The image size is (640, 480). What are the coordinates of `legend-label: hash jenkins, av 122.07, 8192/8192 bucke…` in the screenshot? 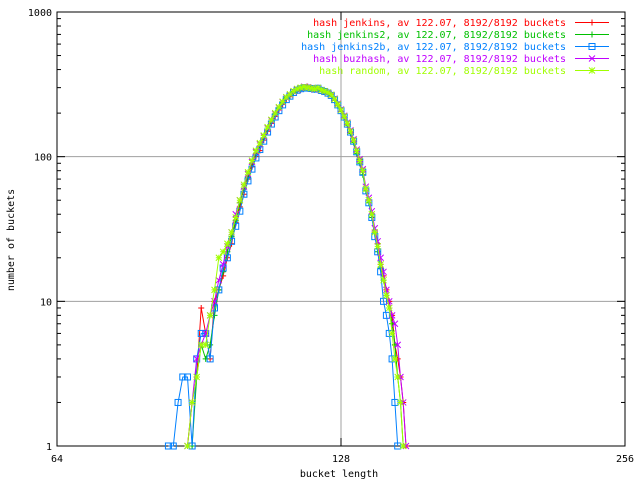 It's located at (439, 23).